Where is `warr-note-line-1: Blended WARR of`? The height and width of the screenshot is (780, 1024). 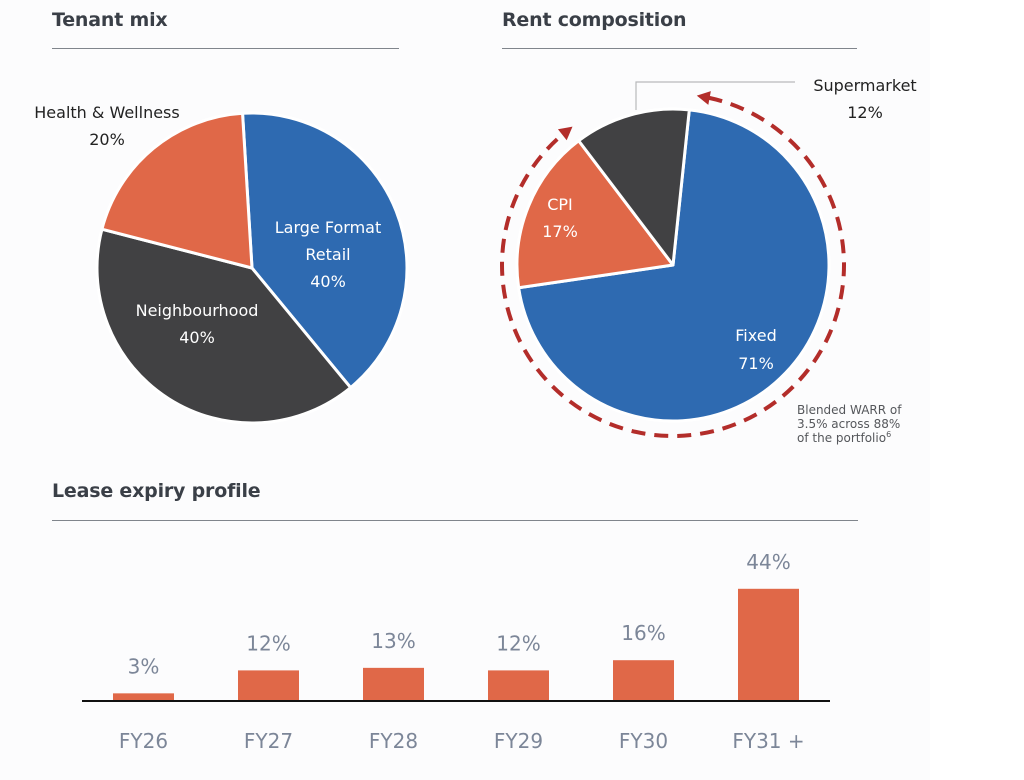 warr-note-line-1: Blended WARR of is located at coordinates (849, 410).